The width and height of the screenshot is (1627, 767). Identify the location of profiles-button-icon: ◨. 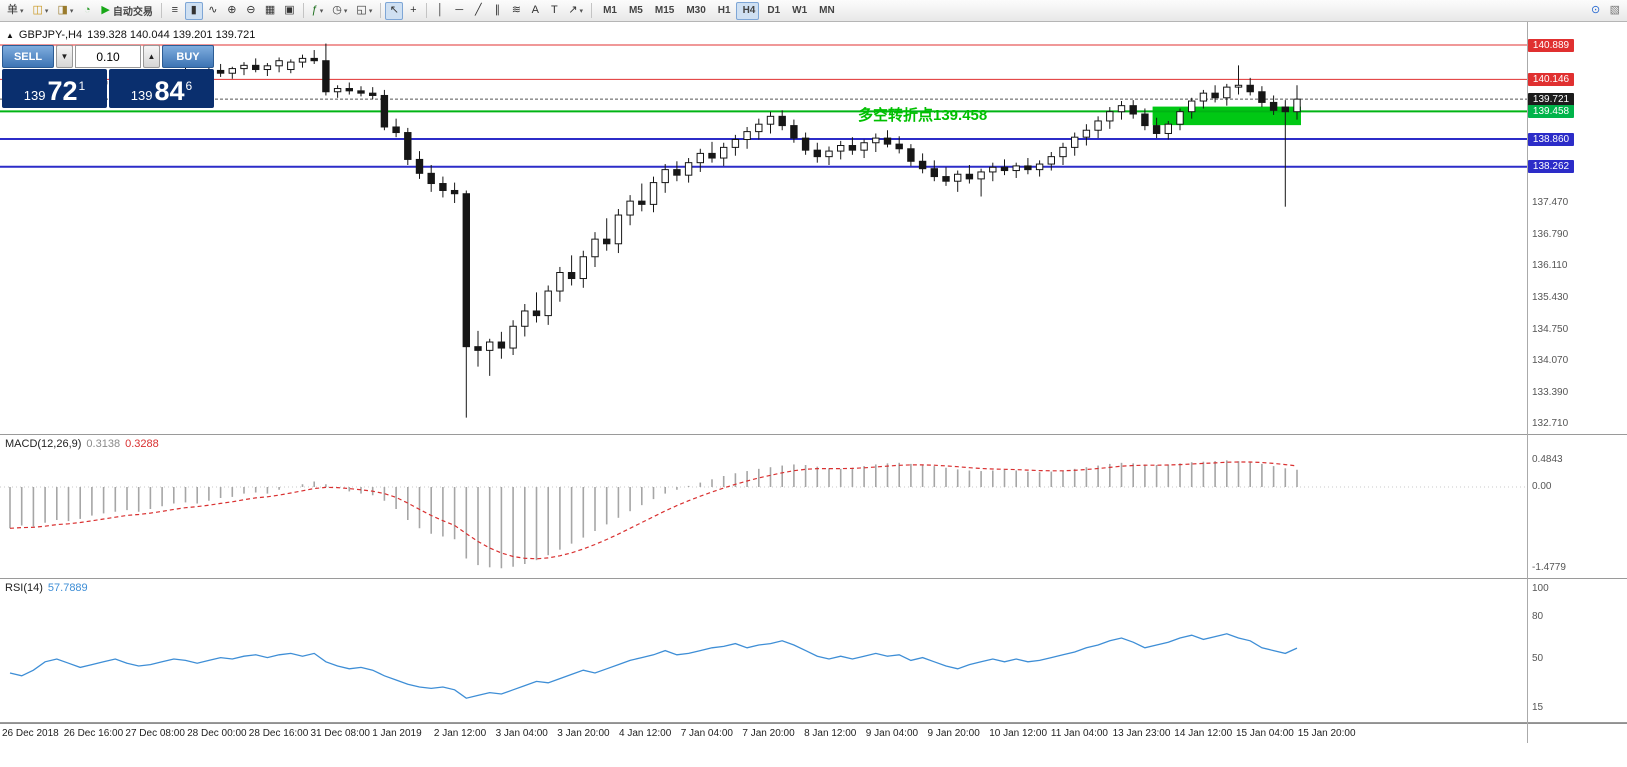
(62, 10).